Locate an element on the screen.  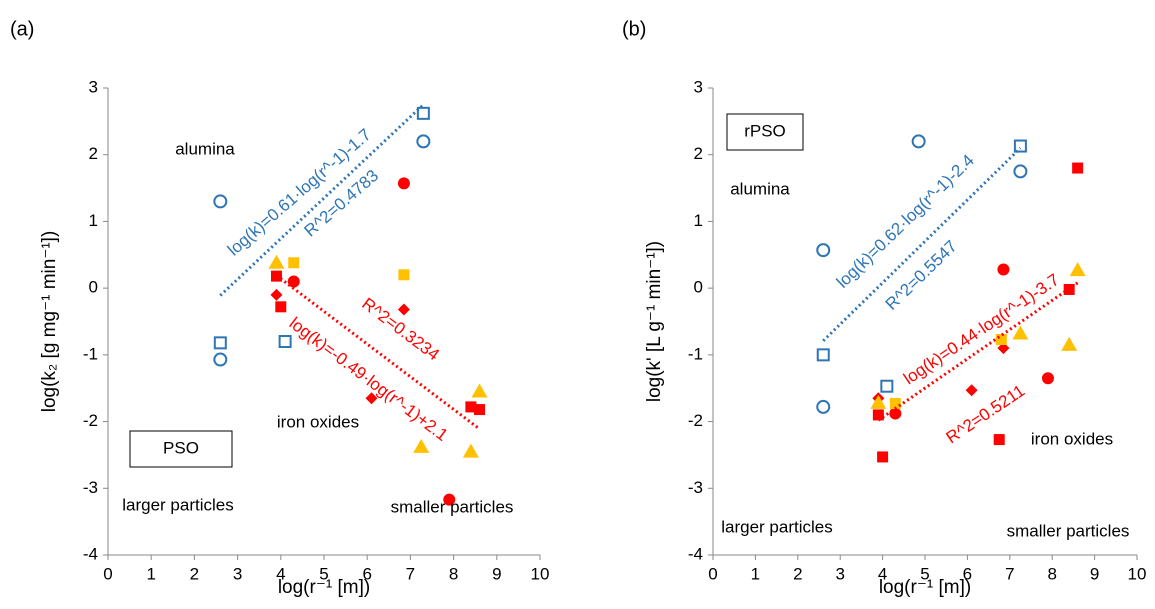
annotation: R^2=0.5547 is located at coordinates (921, 275).